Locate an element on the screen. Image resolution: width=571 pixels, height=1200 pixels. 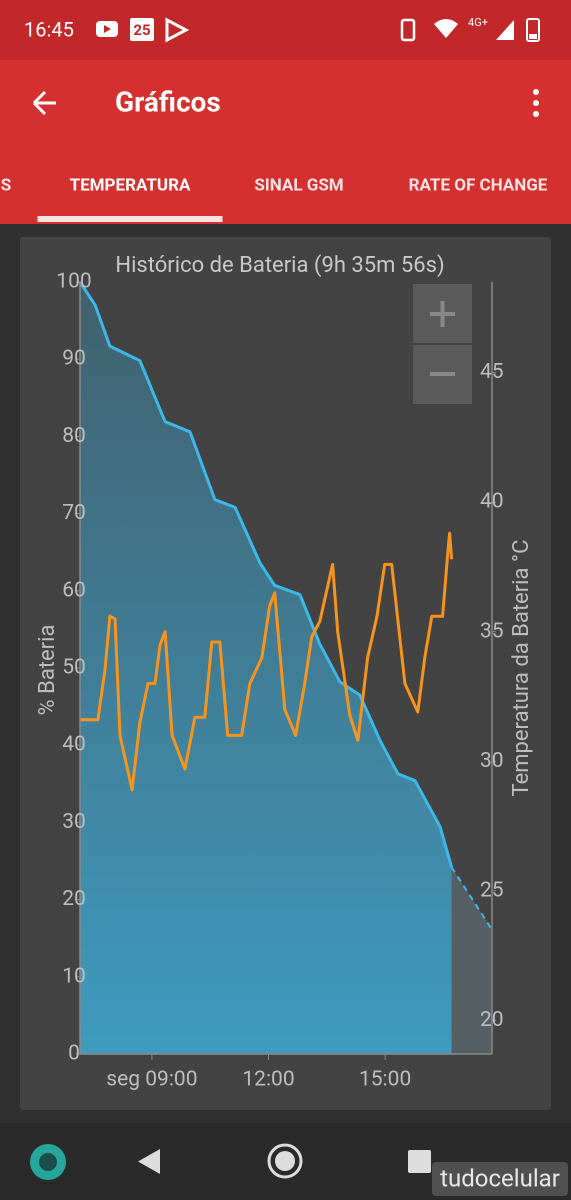
y-tick-label: 80 is located at coordinates (74, 436).